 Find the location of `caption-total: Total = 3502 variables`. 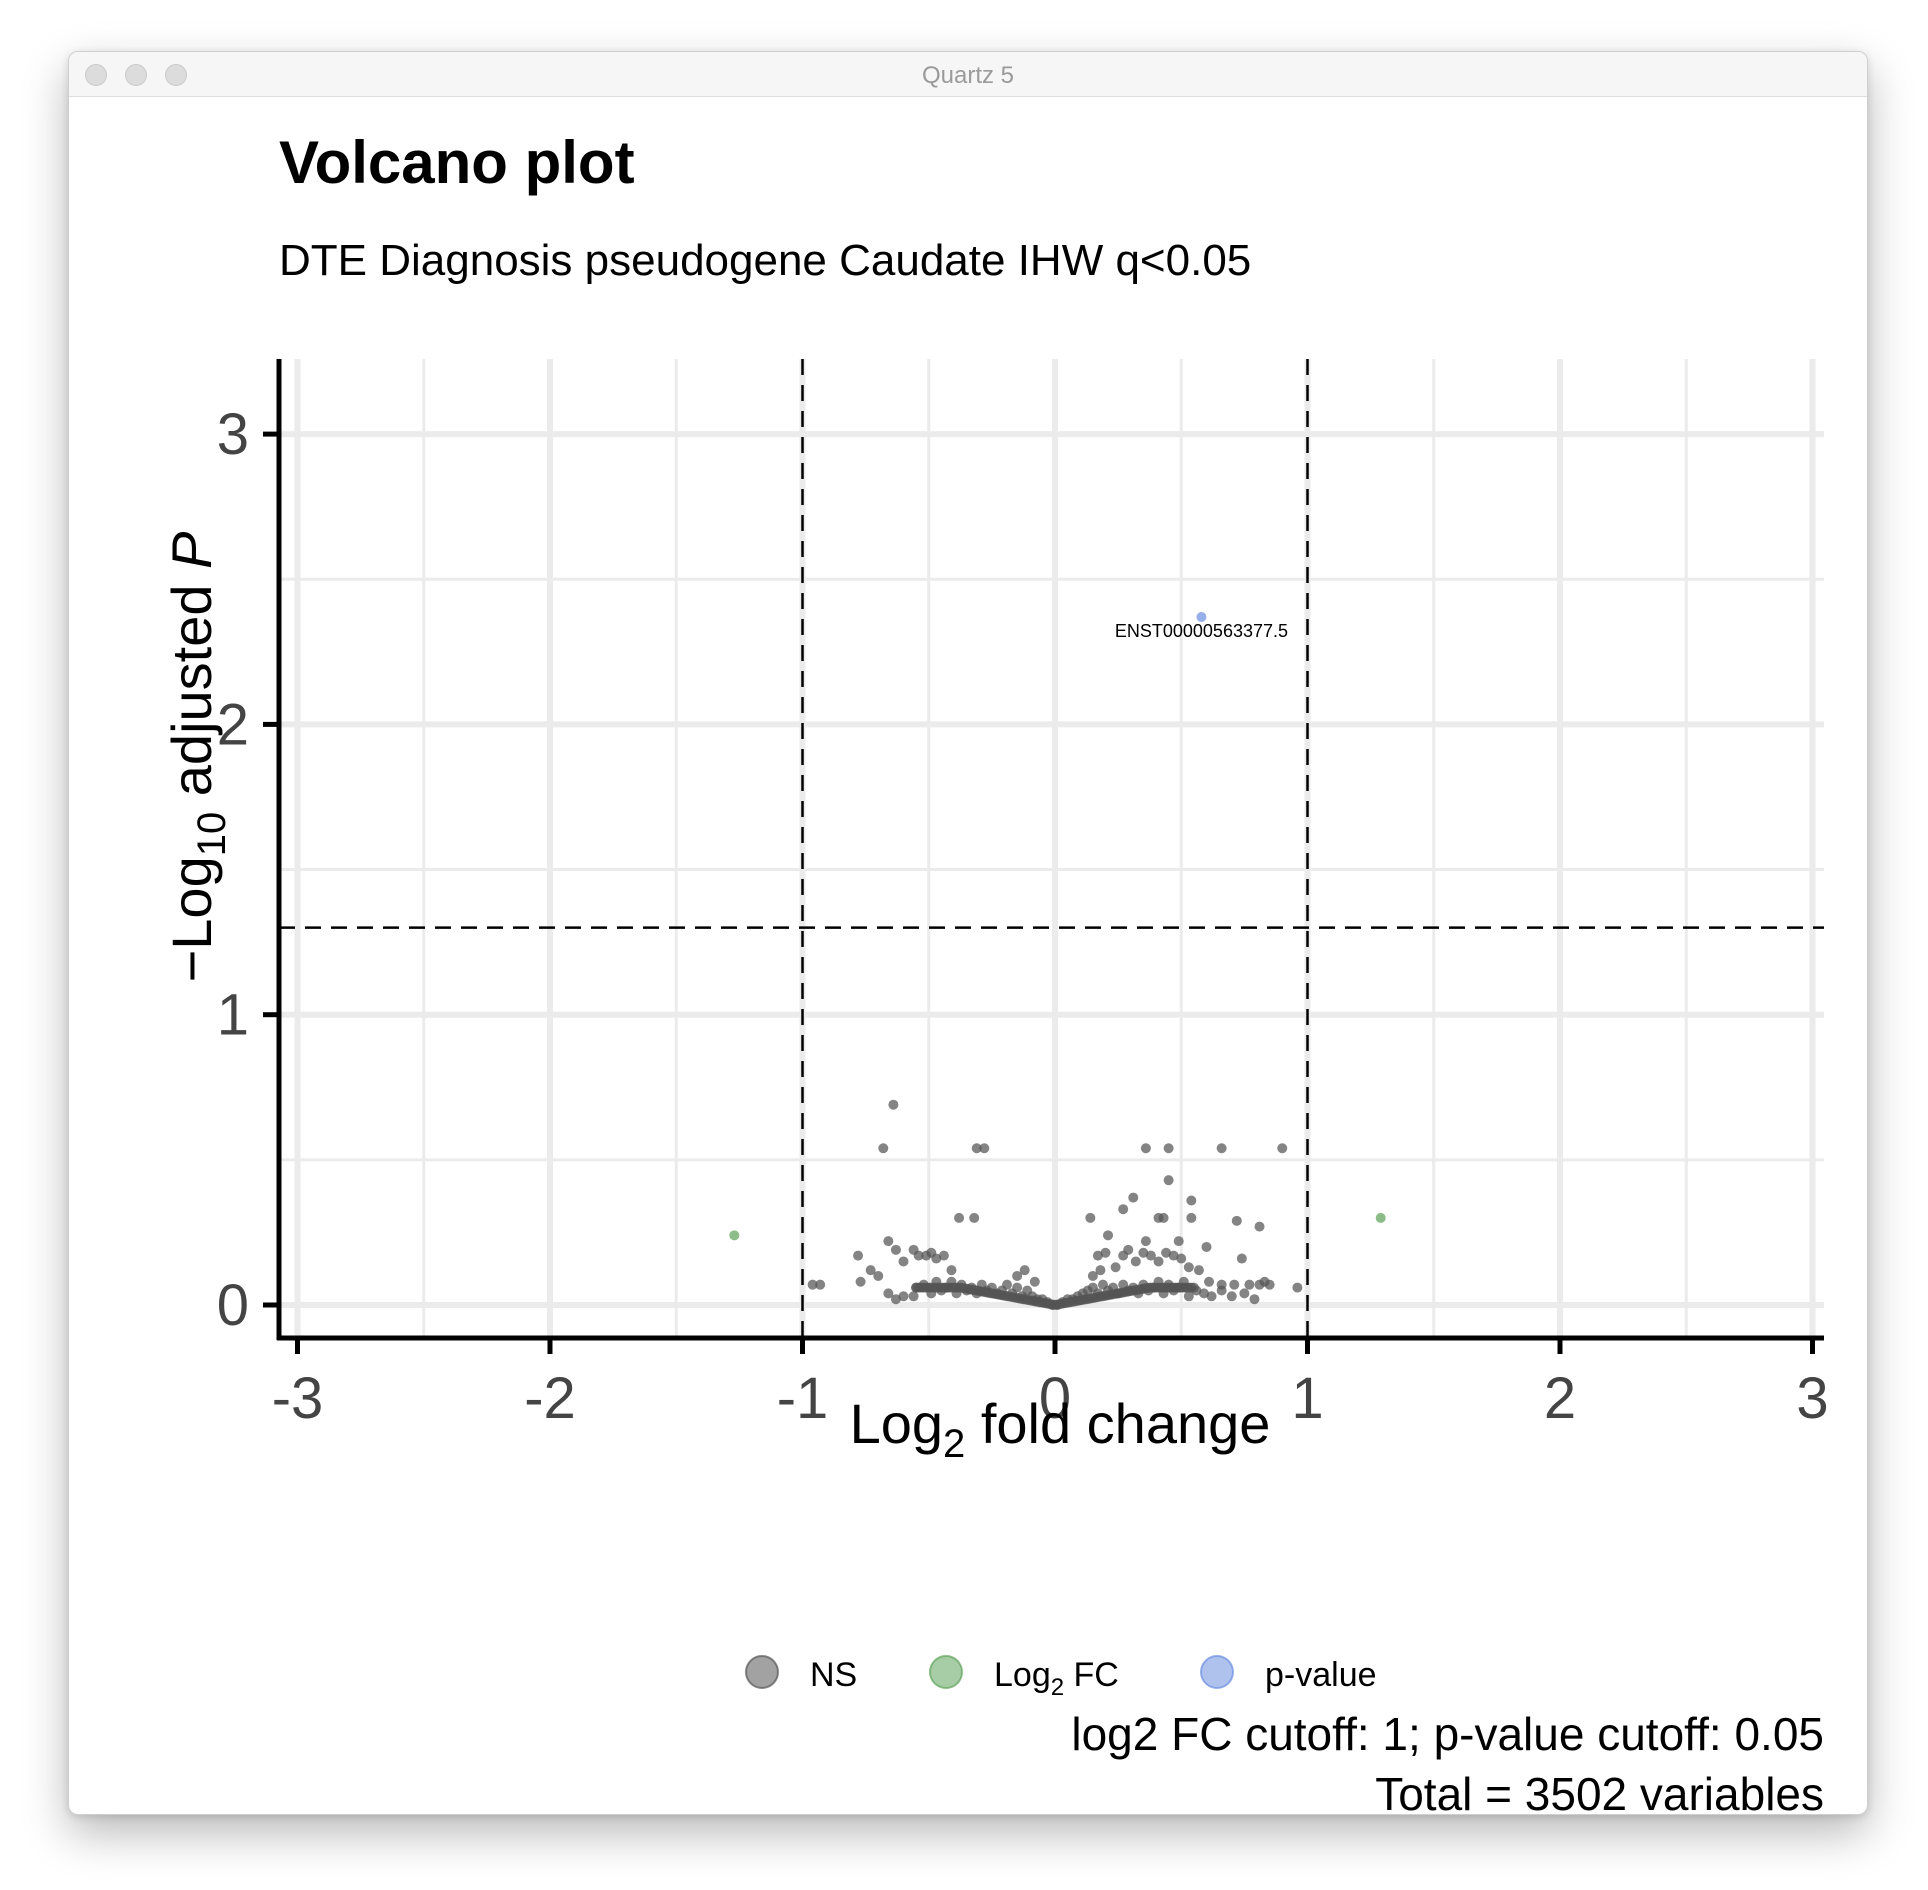

caption-total: Total = 3502 variables is located at coordinates (1599, 1791).